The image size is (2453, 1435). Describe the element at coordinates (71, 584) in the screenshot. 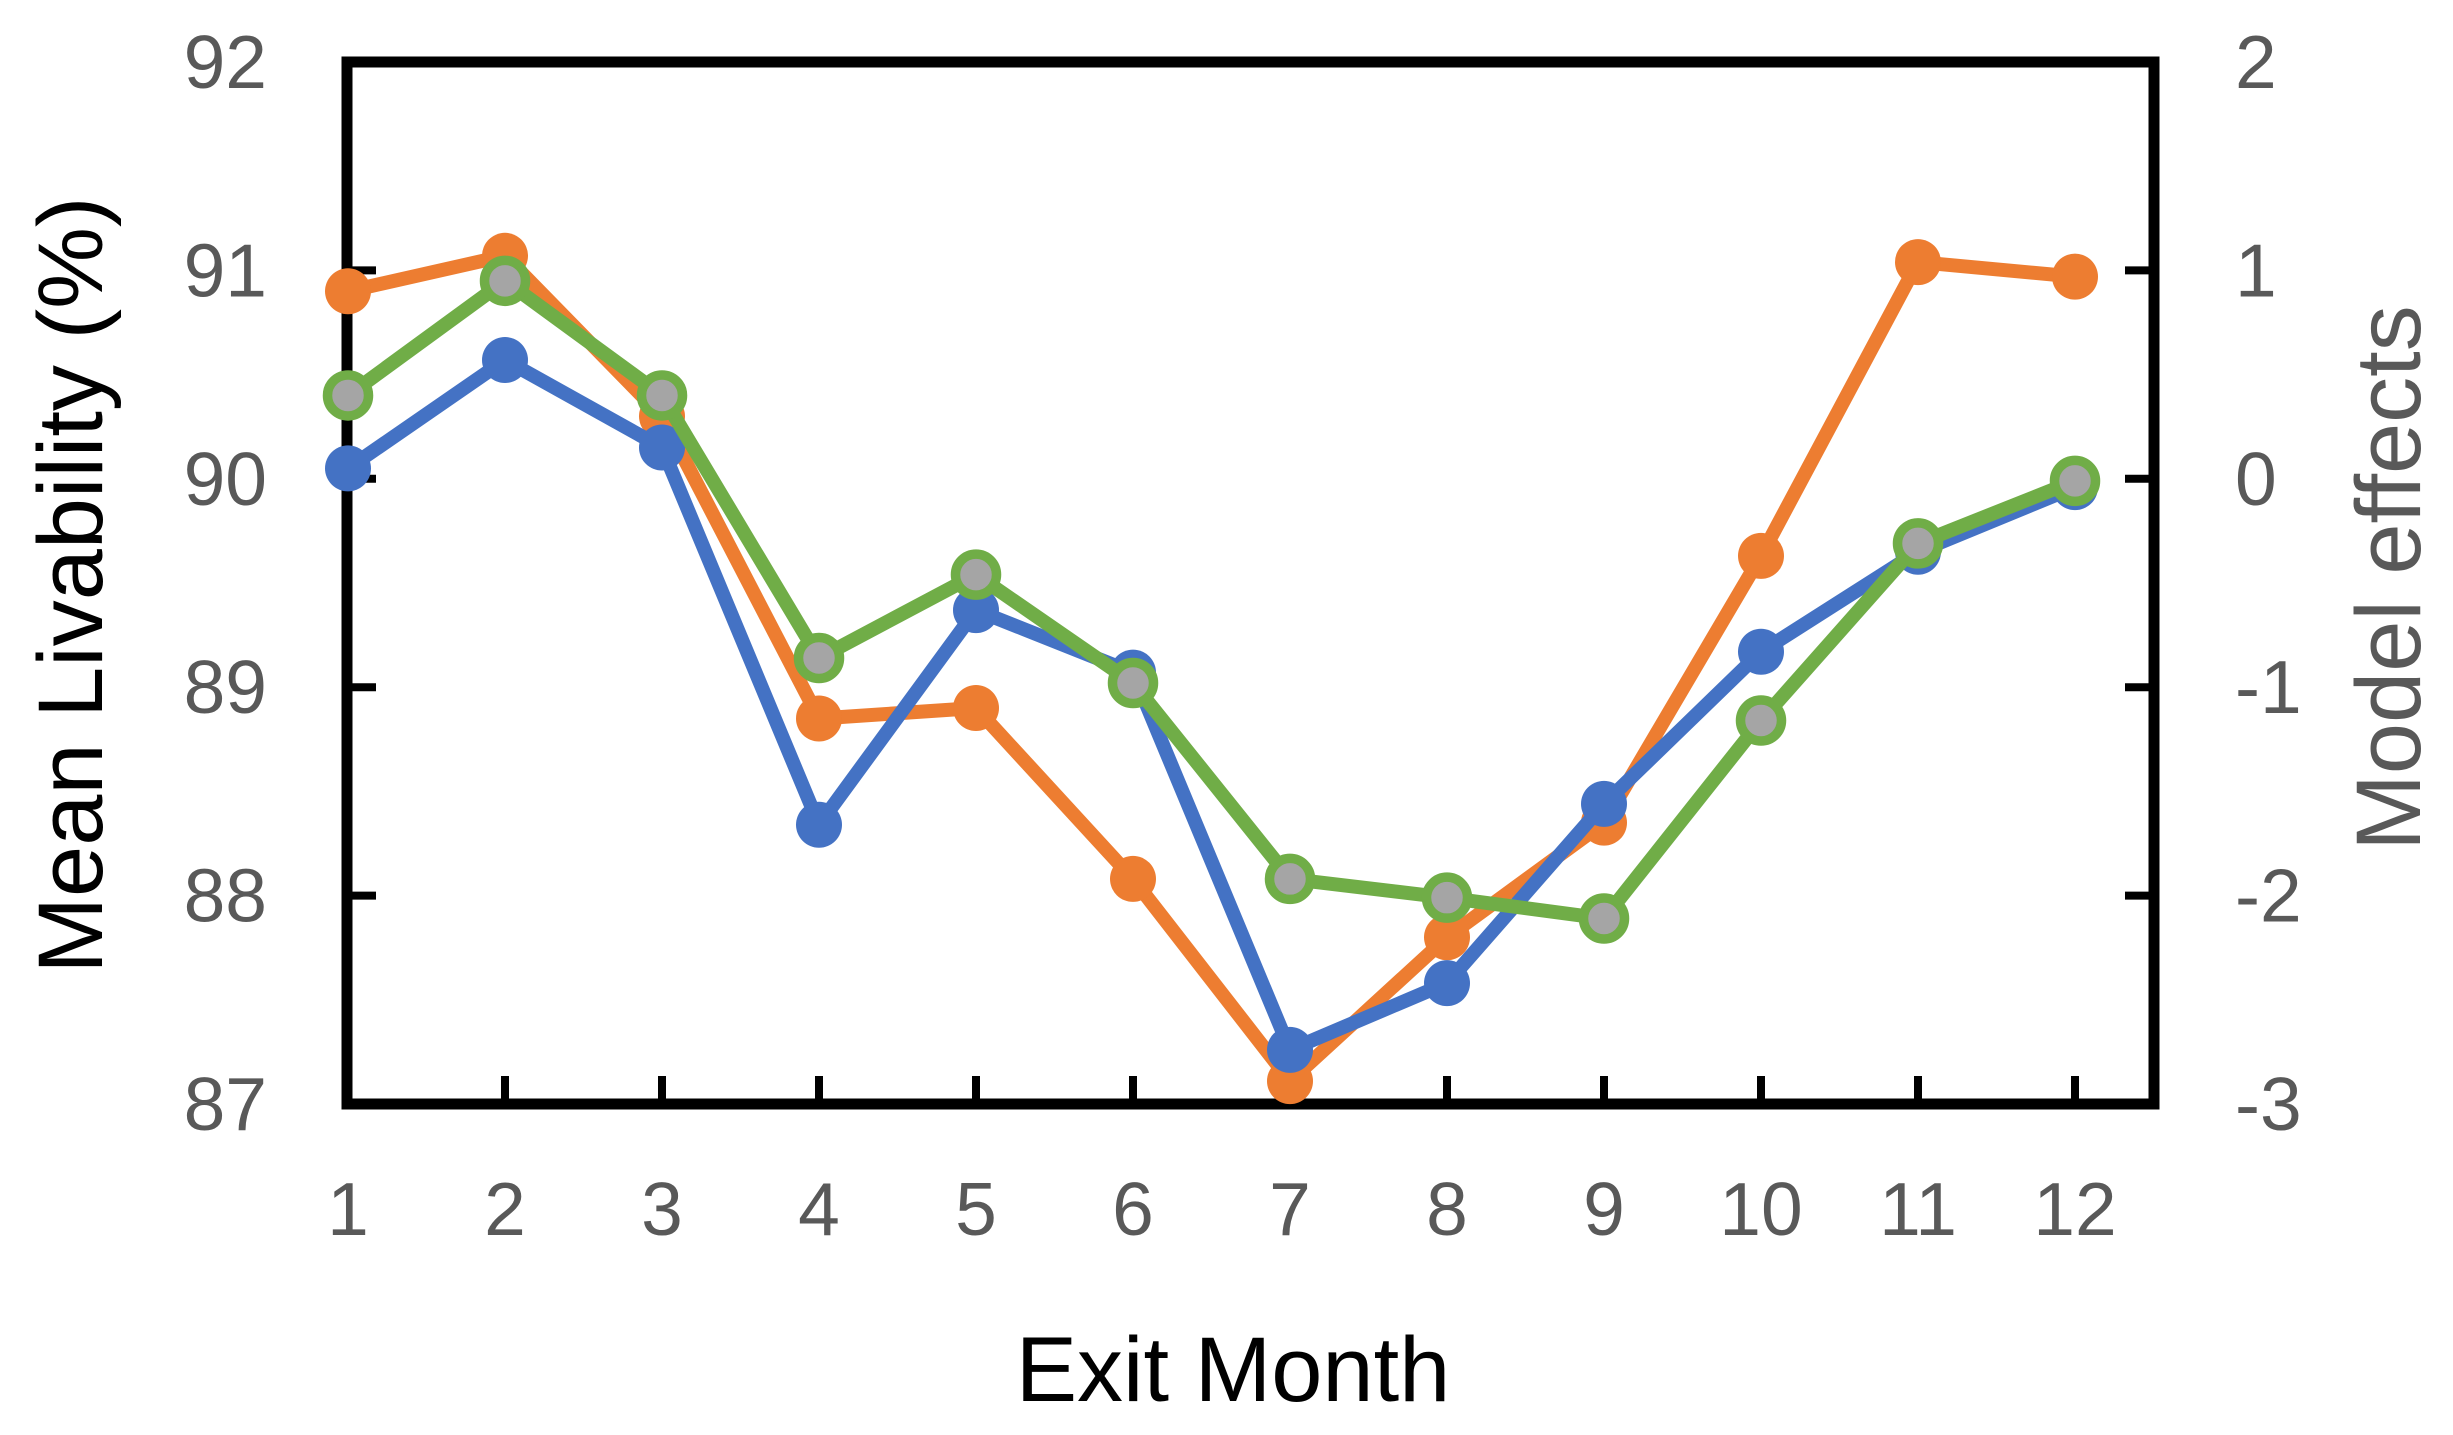

I see `left-y-axis-title: Mean Livability (%)` at that location.